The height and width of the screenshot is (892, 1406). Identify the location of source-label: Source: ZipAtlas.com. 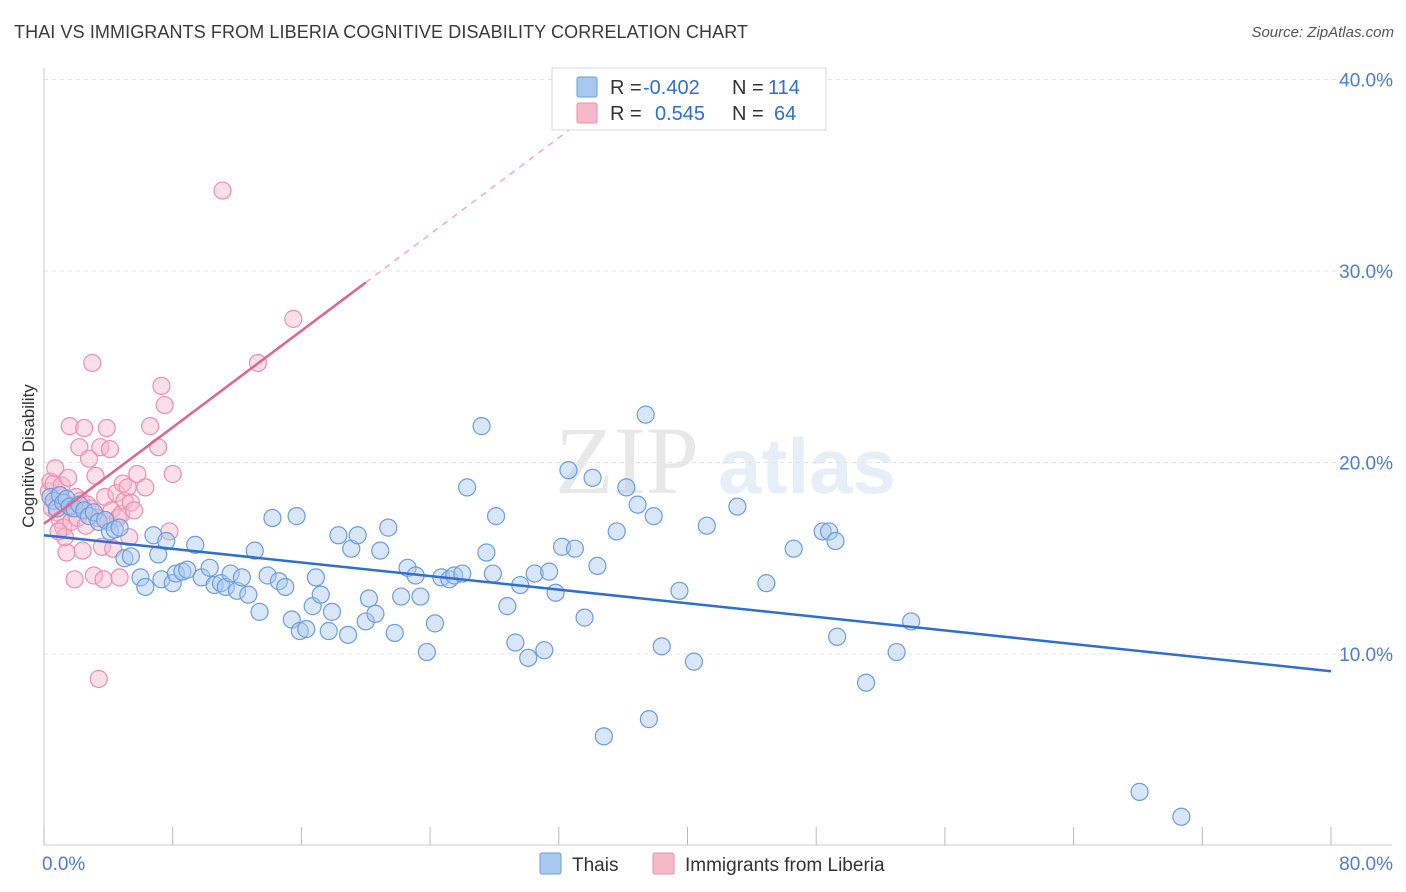
(1322, 32).